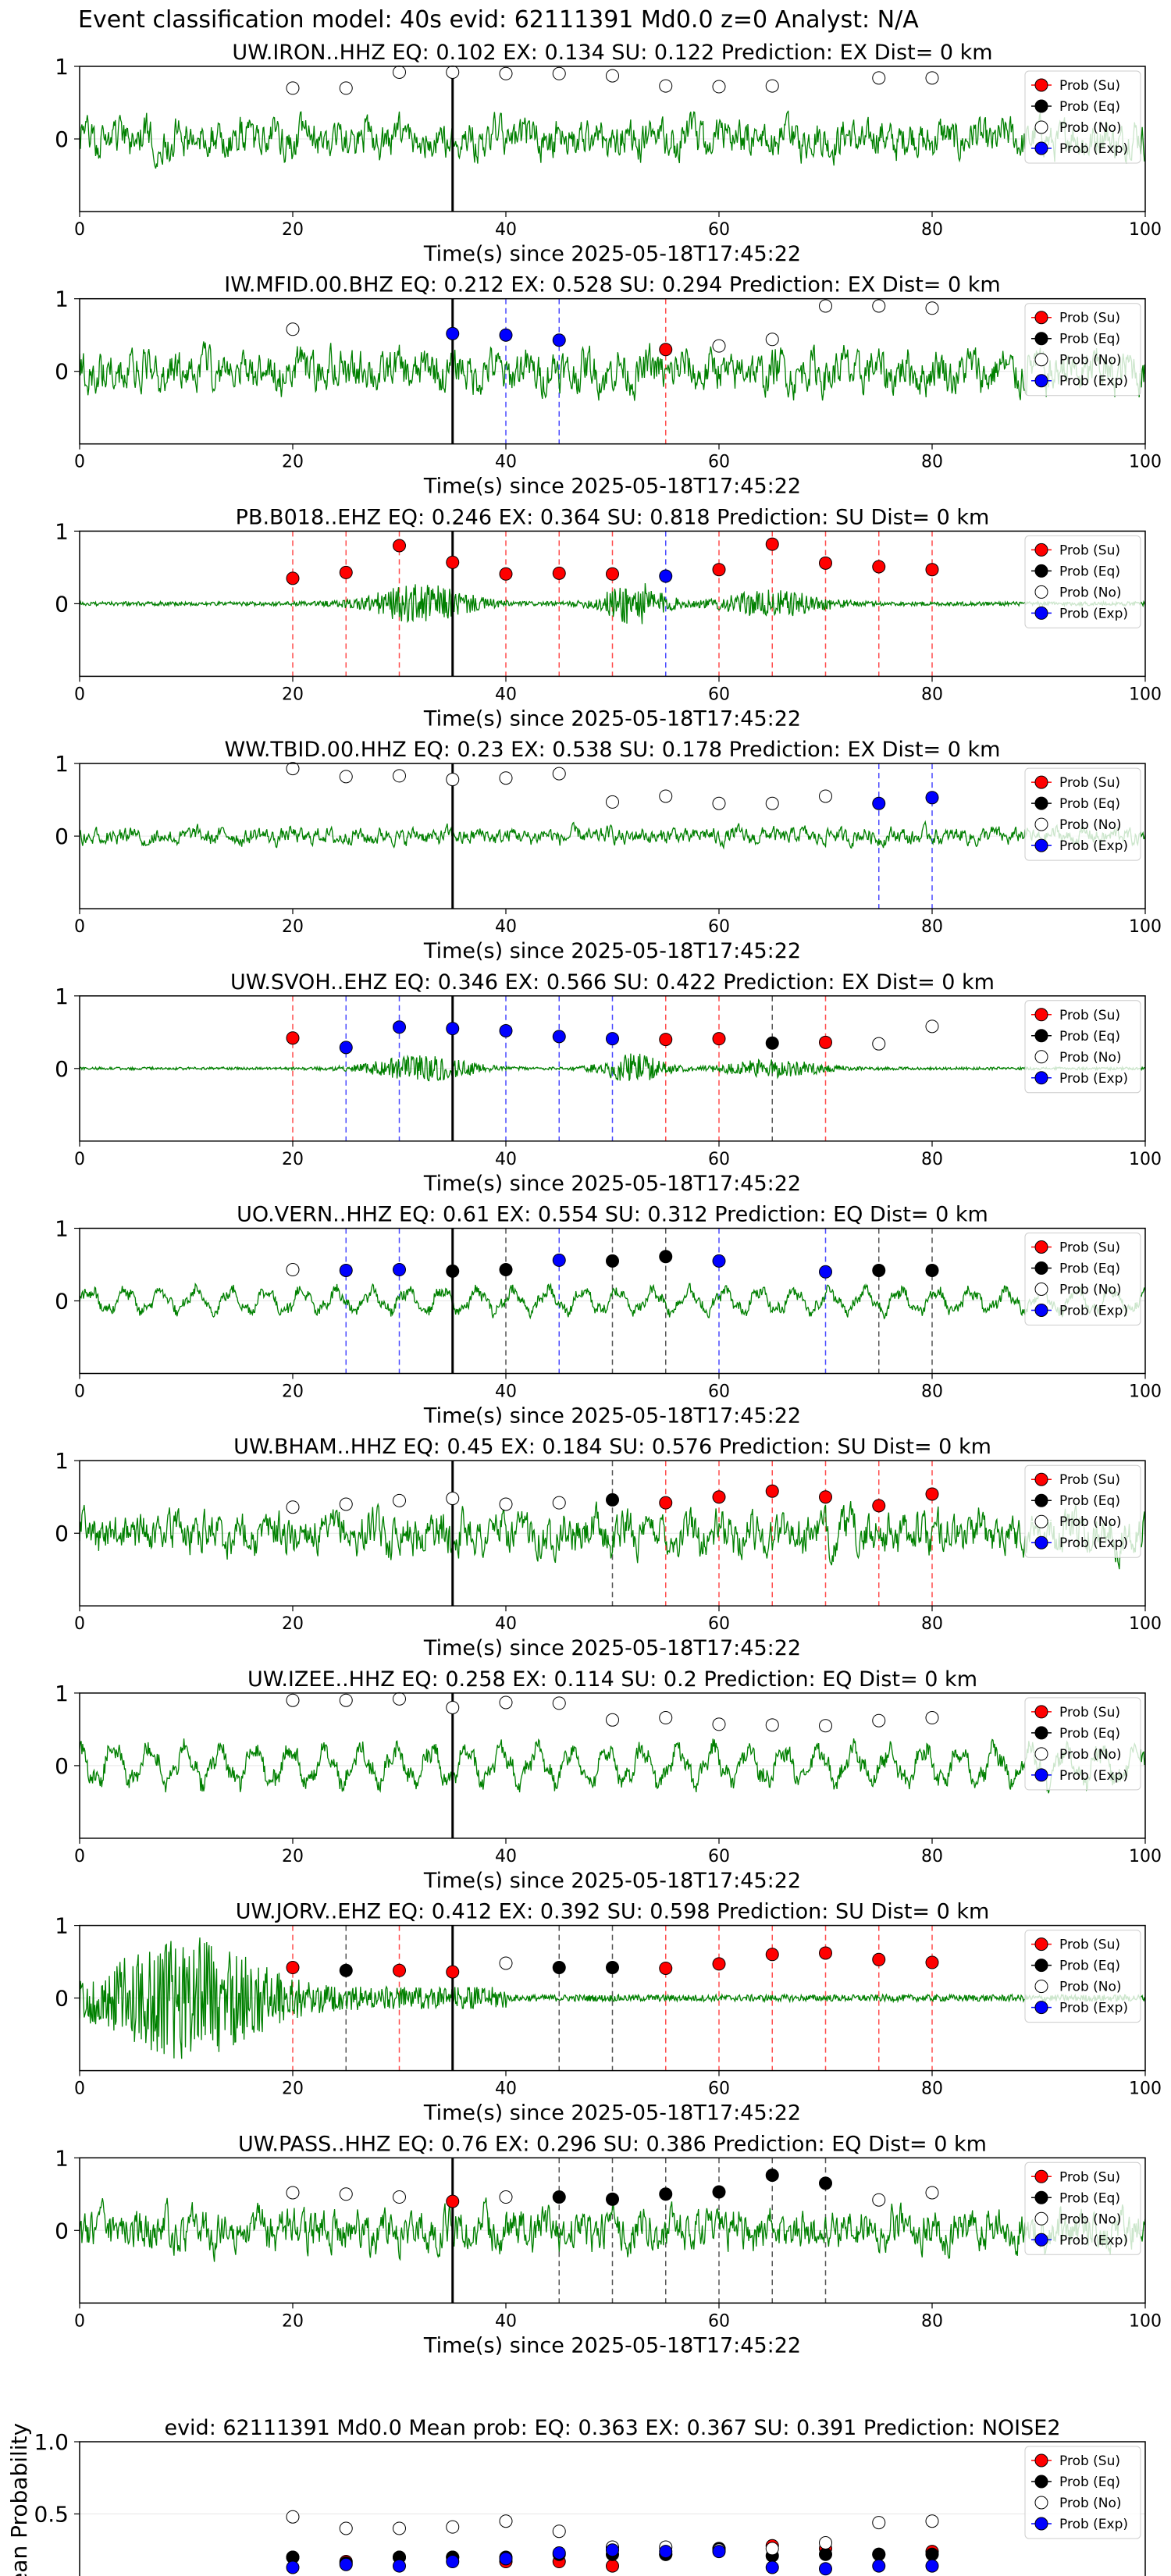 The height and width of the screenshot is (2576, 1171). Describe the element at coordinates (612, 603) in the screenshot. I see `waveform` at that location.